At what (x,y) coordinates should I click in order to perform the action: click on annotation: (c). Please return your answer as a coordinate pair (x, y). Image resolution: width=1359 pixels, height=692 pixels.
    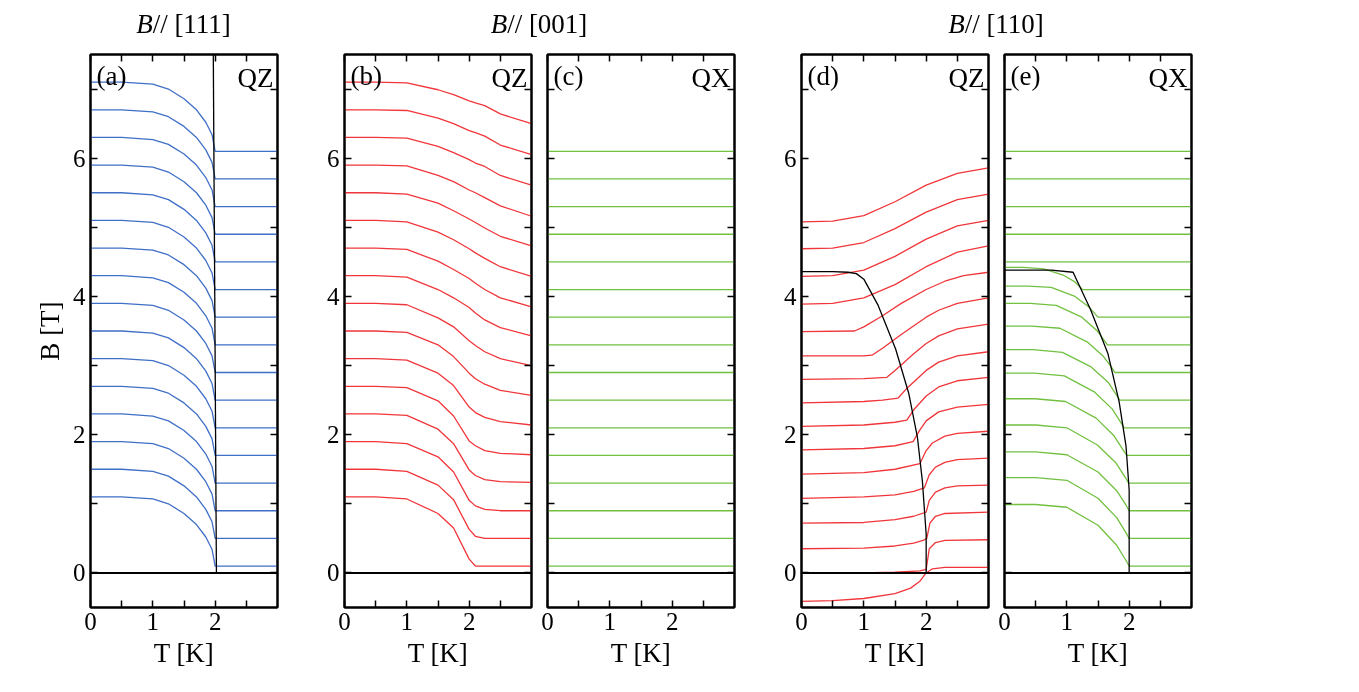
    Looking at the image, I should click on (568, 75).